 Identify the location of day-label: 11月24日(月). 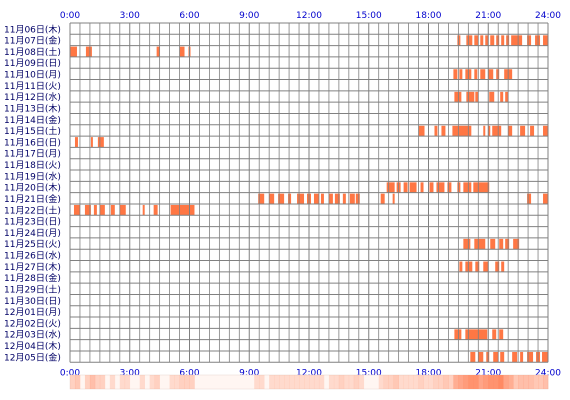
(32, 233).